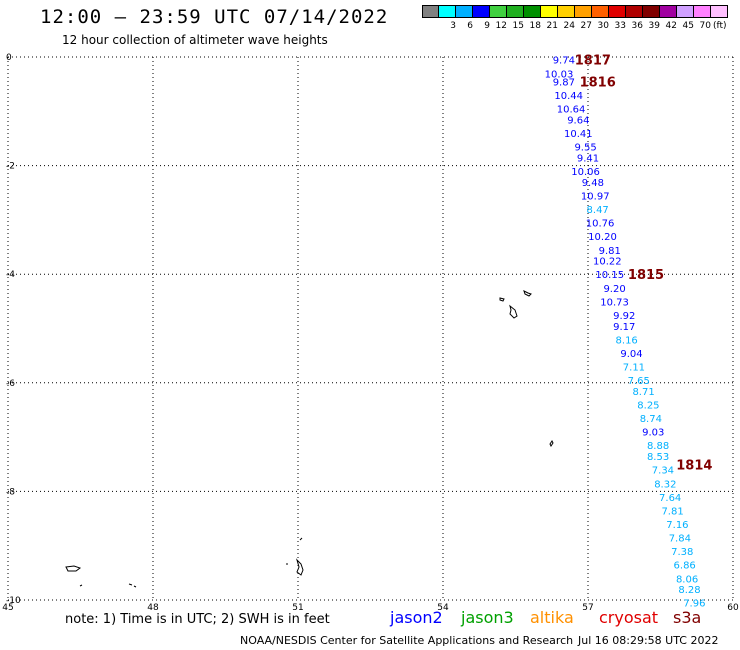 This screenshot has width=740, height=650. What do you see at coordinates (598, 82) in the screenshot?
I see `pass-time-label: 1816` at bounding box center [598, 82].